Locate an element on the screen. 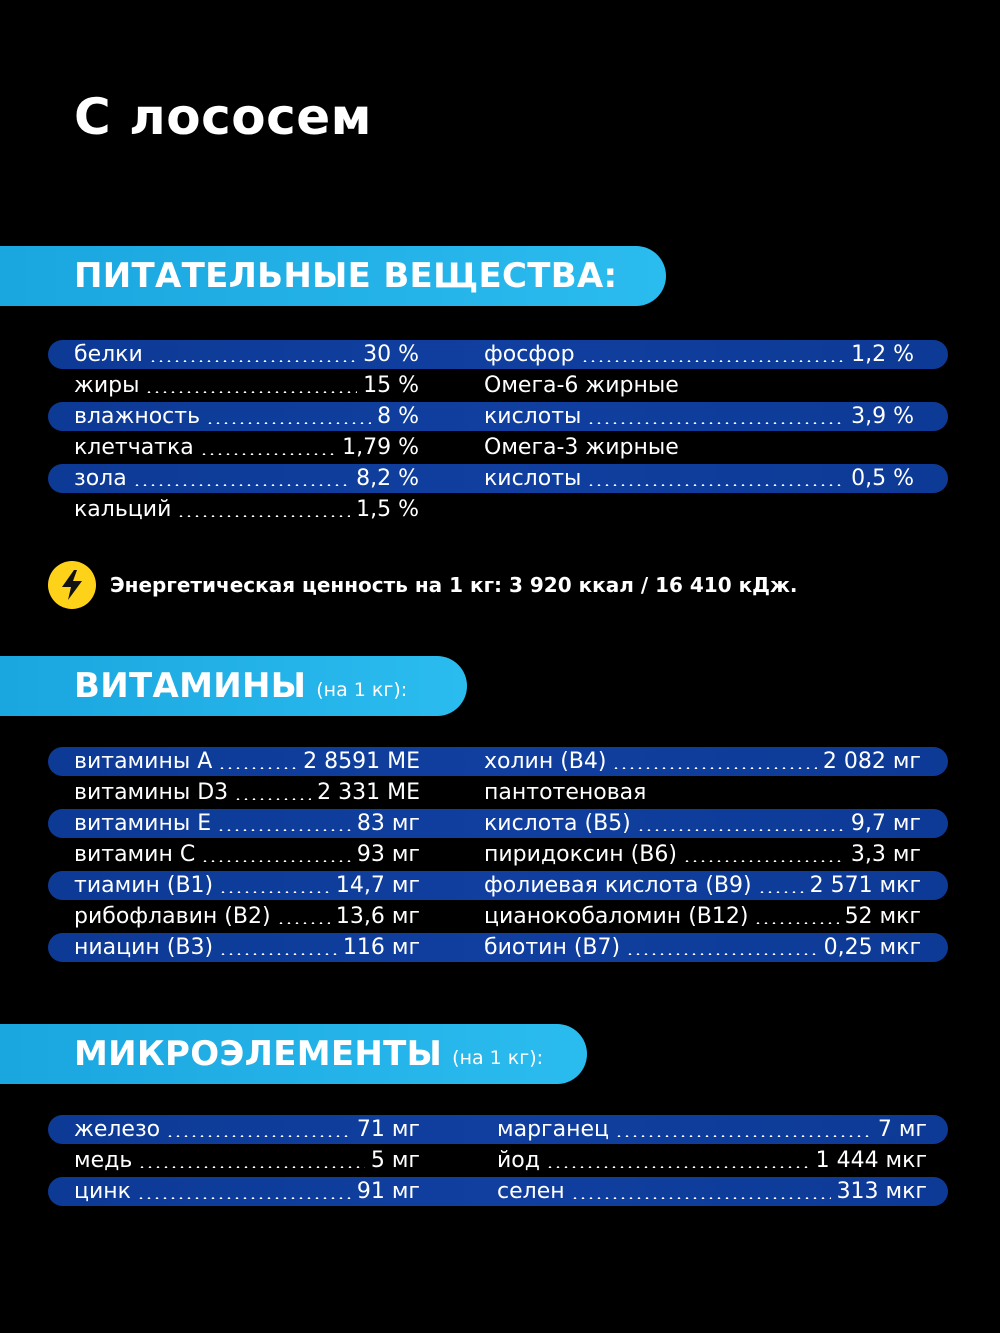 The width and height of the screenshot is (1000, 1333). item-value: 5 мг is located at coordinates (395, 1160).